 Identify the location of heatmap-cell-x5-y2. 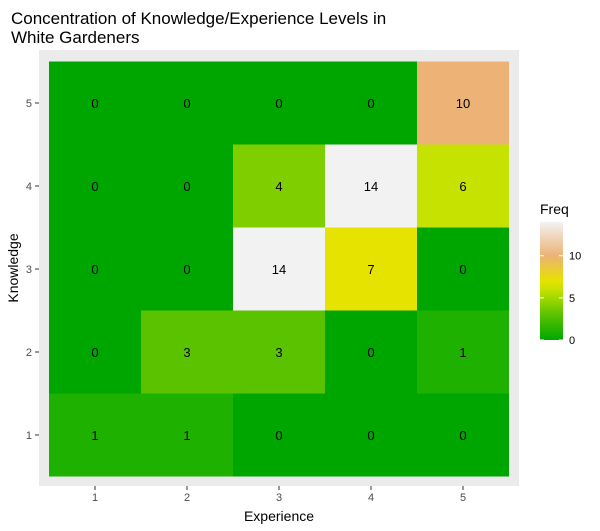
(463, 352).